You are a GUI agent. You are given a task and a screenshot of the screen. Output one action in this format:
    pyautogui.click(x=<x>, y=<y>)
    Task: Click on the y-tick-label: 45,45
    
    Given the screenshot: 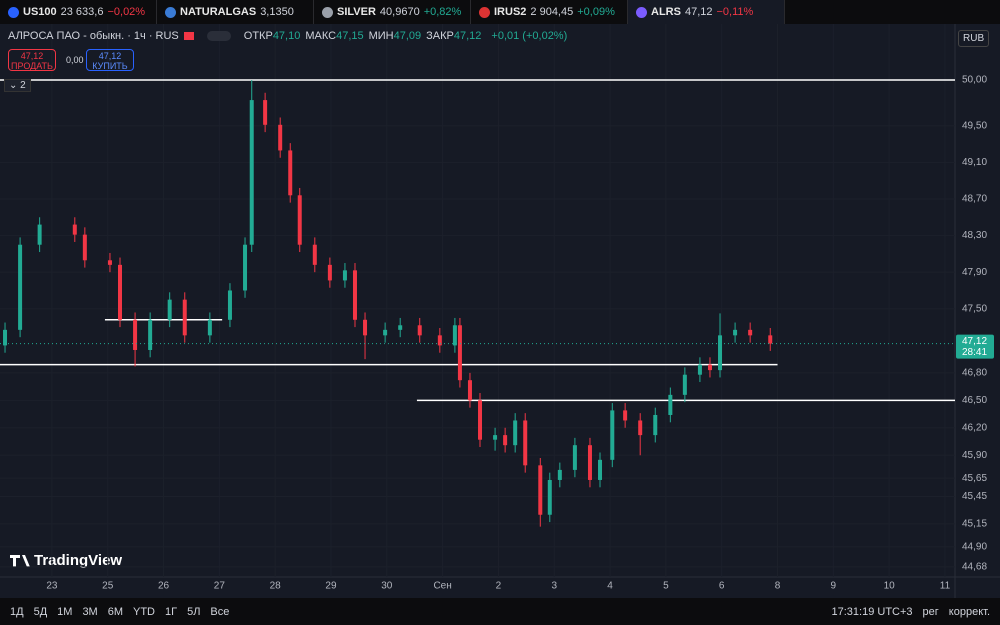 What is the action you would take?
    pyautogui.click(x=974, y=496)
    